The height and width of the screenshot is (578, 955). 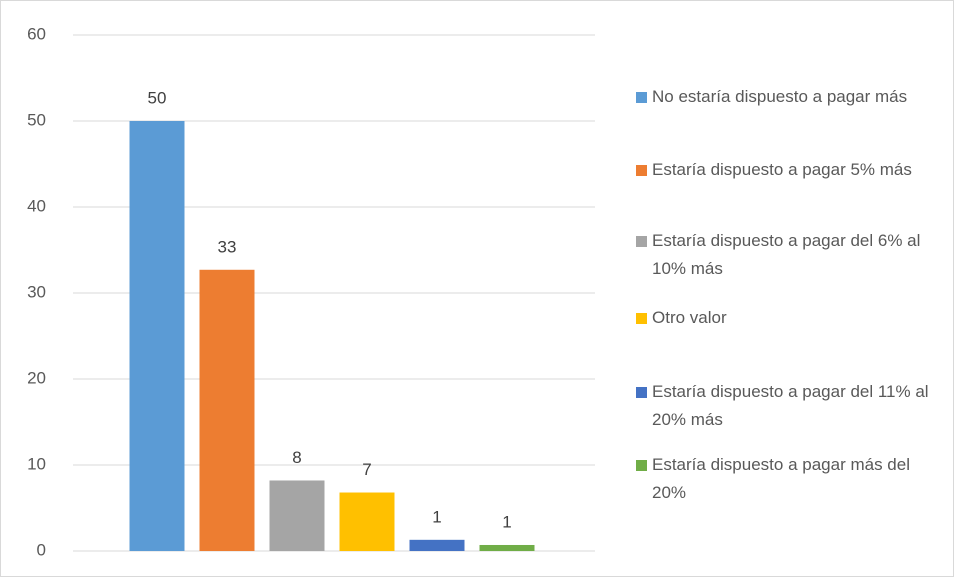 I want to click on y-tick-label: 40, so click(x=36, y=205).